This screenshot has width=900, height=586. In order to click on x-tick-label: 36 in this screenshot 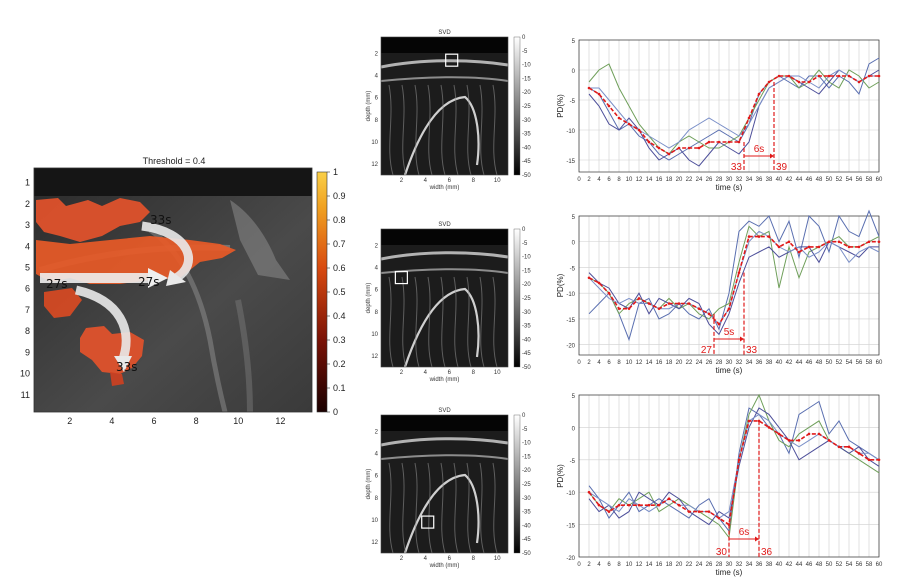, I will do `click(759, 565)`.